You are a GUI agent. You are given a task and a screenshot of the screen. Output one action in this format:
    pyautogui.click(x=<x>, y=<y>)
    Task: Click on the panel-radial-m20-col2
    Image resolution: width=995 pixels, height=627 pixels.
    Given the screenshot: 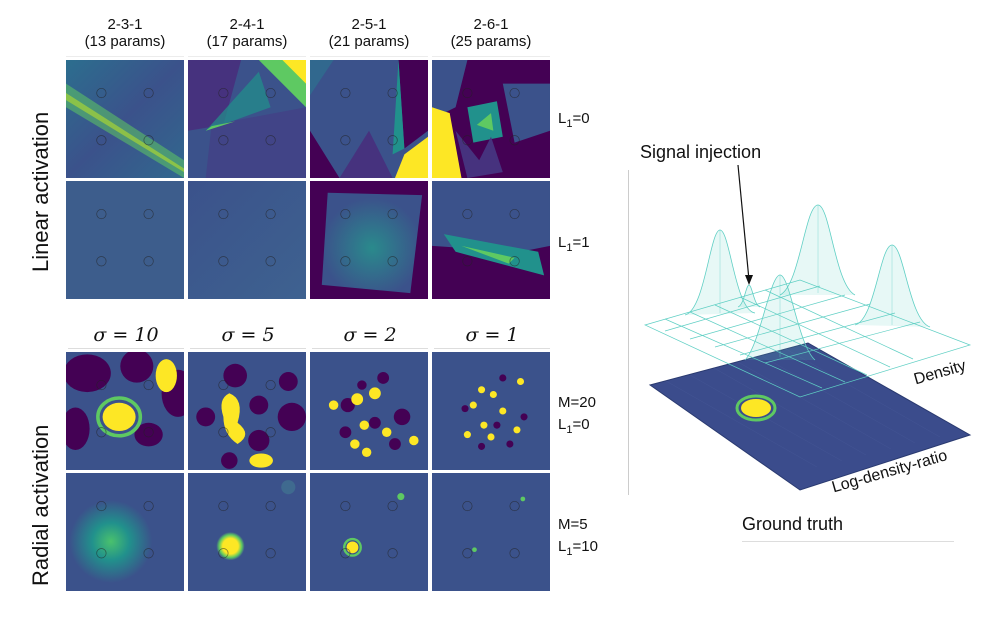 What is the action you would take?
    pyautogui.click(x=247, y=411)
    